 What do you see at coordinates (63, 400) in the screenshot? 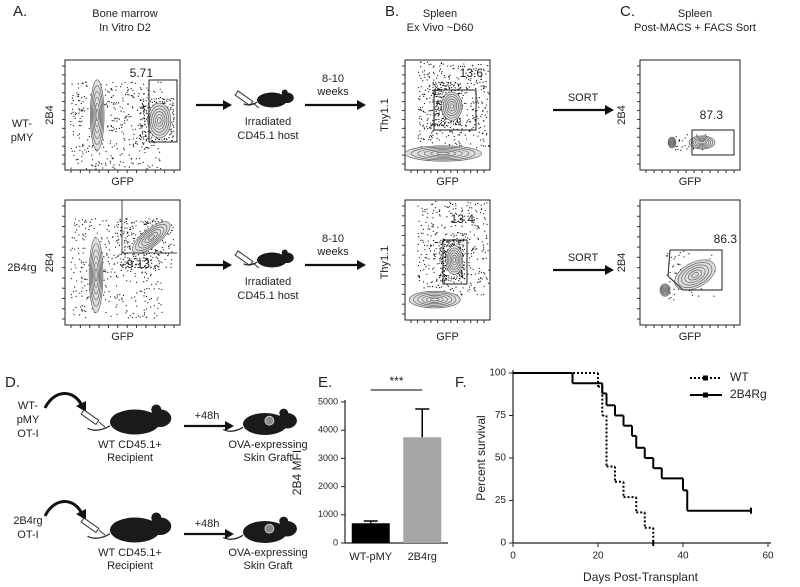
I see `curved-arrow` at bounding box center [63, 400].